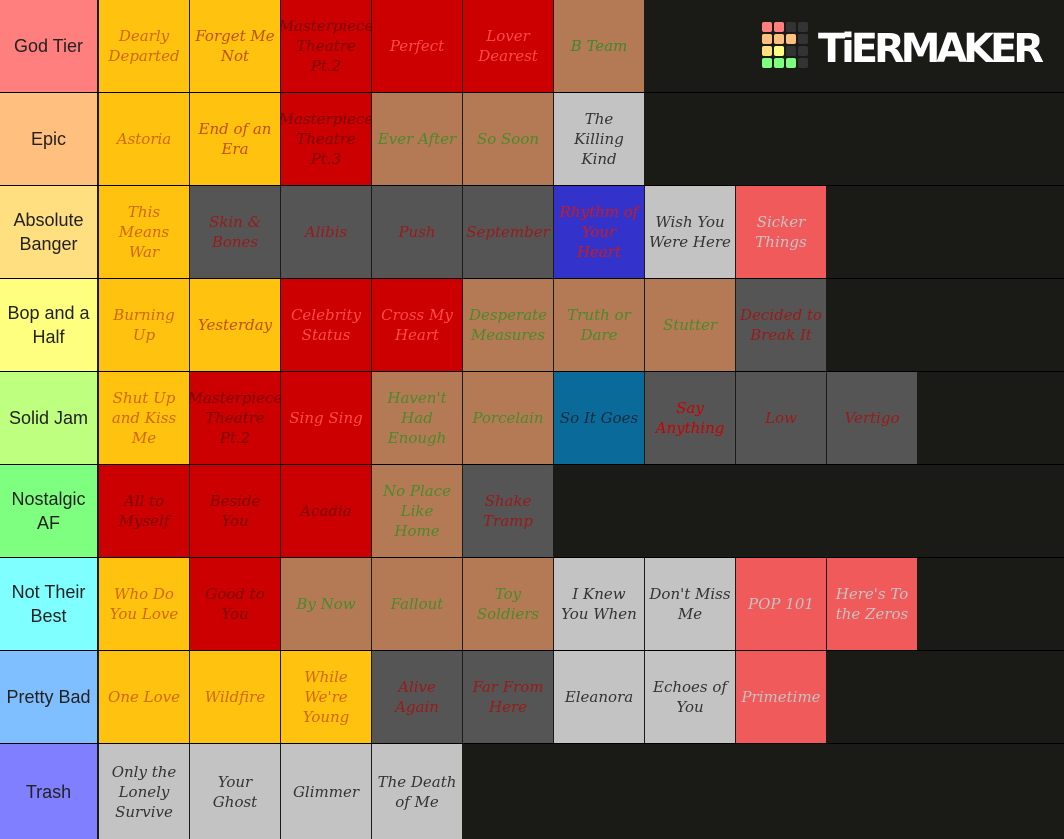 The width and height of the screenshot is (1064, 839). Describe the element at coordinates (144, 604) in the screenshot. I see `tier-item: Who Do You Love` at that location.